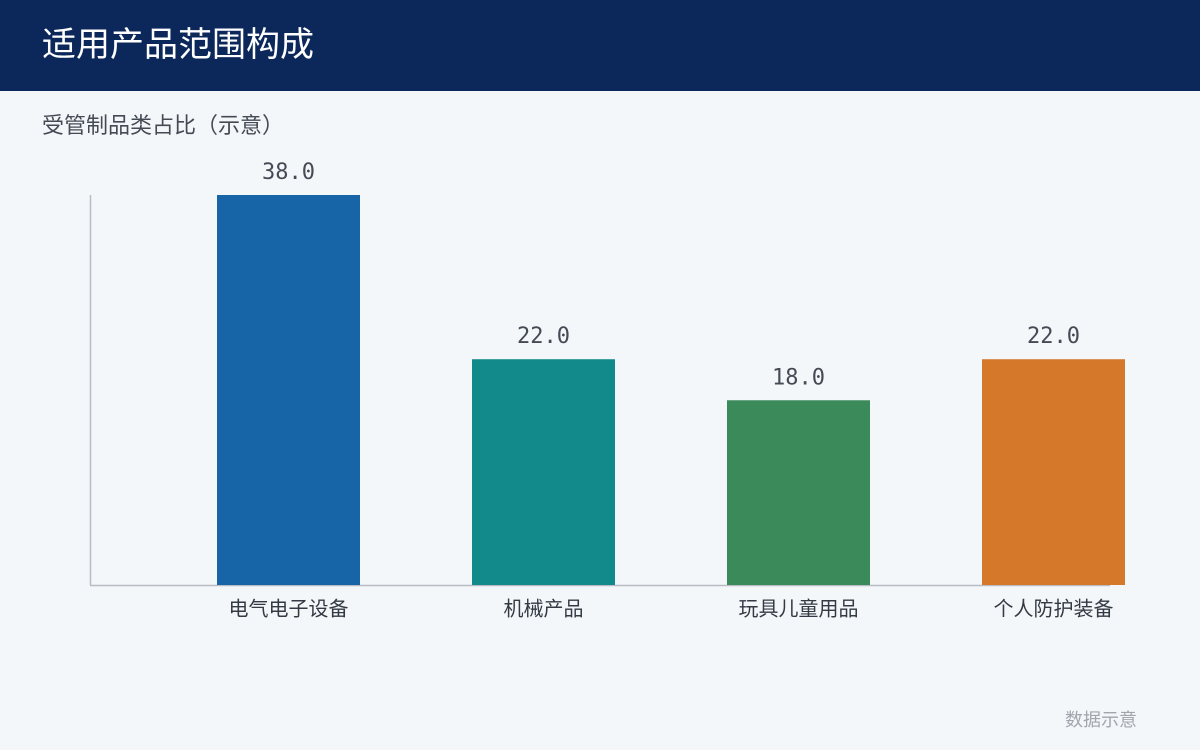 The height and width of the screenshot is (750, 1200). Describe the element at coordinates (798, 377) in the screenshot. I see `value-label: 18.0` at that location.